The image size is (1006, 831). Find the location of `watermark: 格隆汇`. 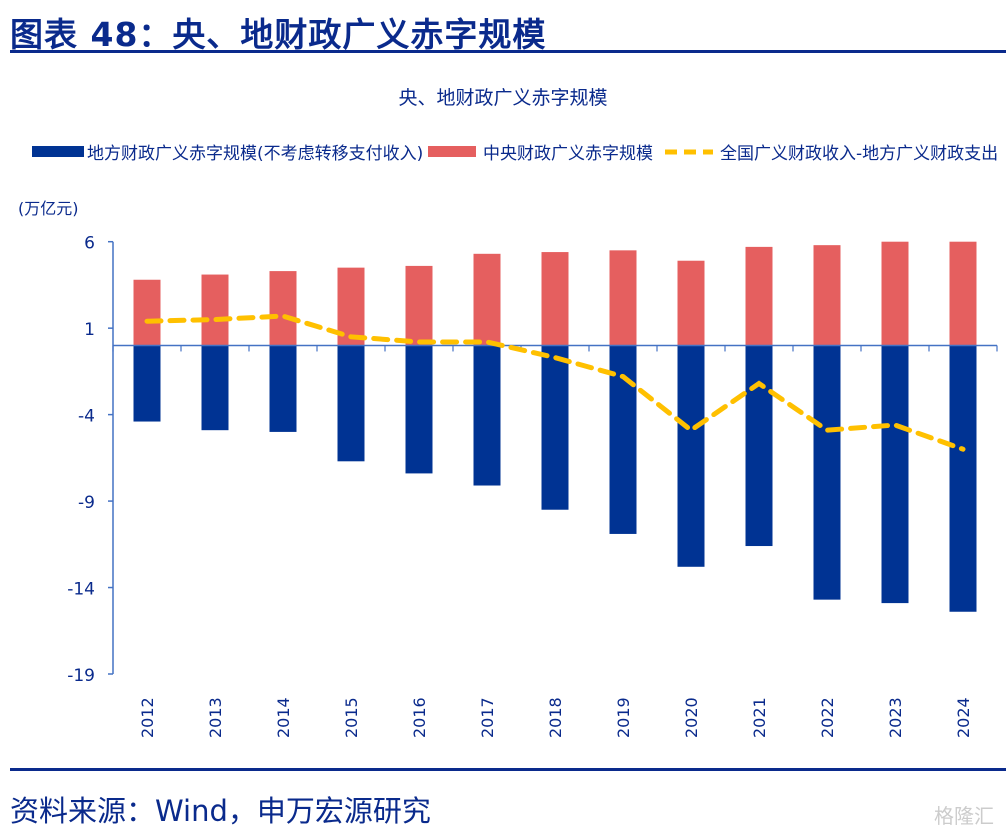

watermark: 格隆汇 is located at coordinates (964, 816).